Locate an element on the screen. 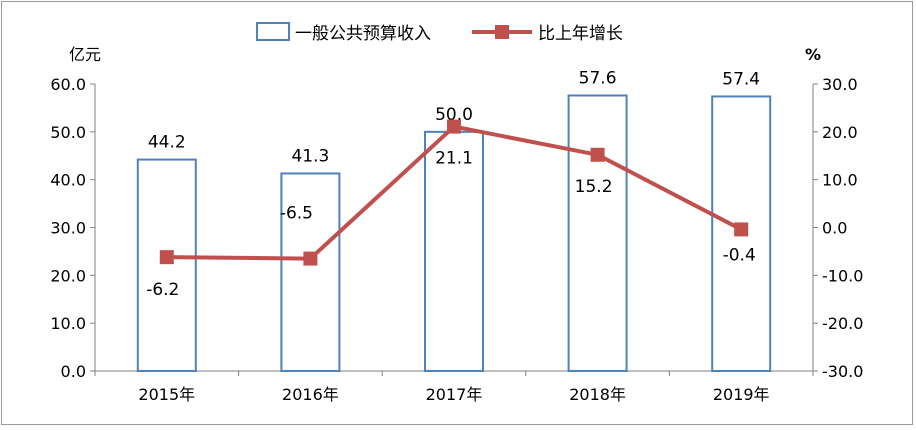  right-tick-label: 30.0 is located at coordinates (840, 84).